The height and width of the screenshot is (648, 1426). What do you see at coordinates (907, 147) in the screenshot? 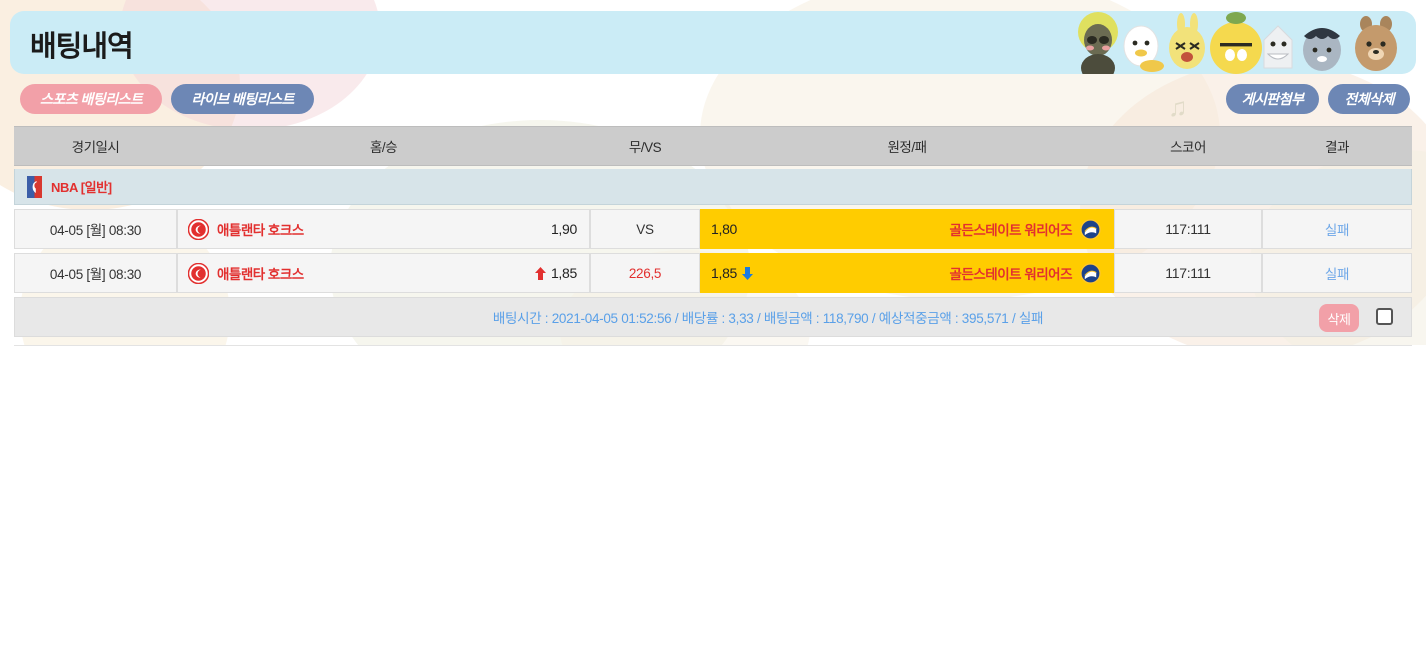
I see `column-header-away-lose: 원정/패` at bounding box center [907, 147].